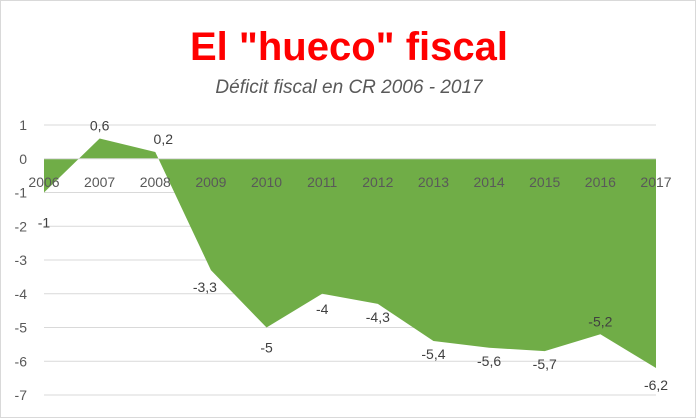 The height and width of the screenshot is (418, 696). What do you see at coordinates (433, 182) in the screenshot?
I see `x-tick-label: 2013` at bounding box center [433, 182].